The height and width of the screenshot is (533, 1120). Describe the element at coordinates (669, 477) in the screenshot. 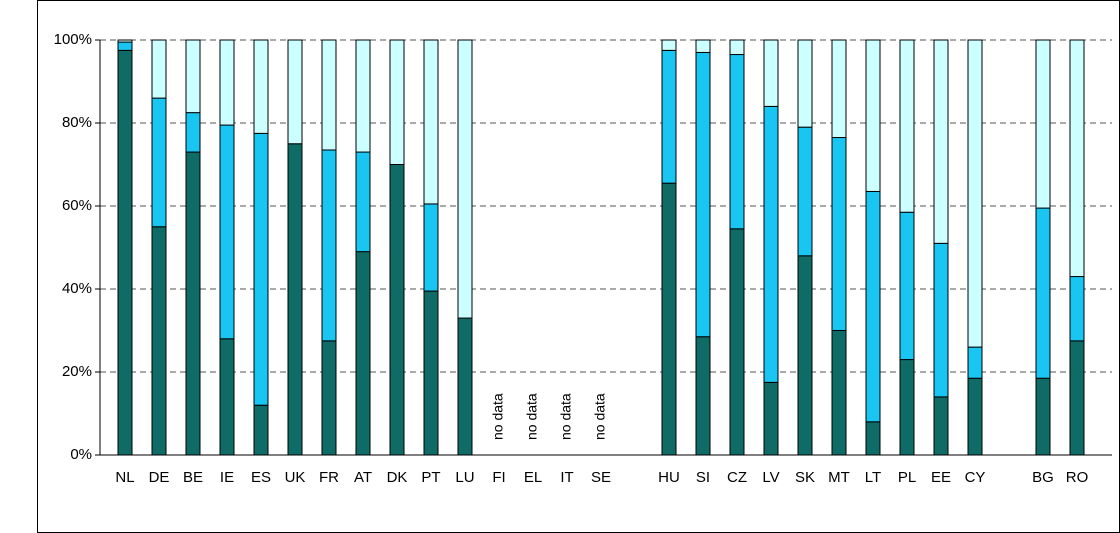

I see `x-tick-label: HU` at that location.